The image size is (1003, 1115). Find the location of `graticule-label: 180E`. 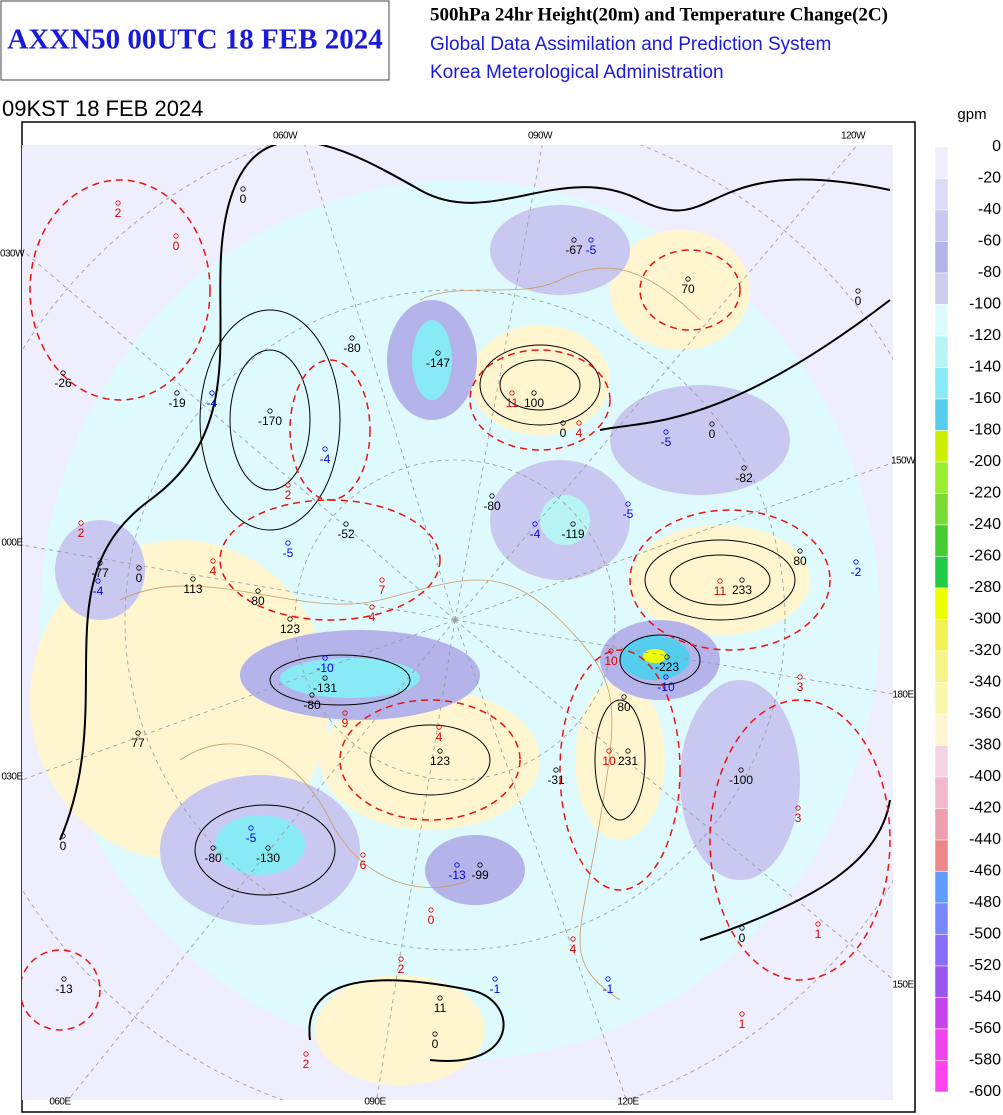

graticule-label: 180E is located at coordinates (903, 695).